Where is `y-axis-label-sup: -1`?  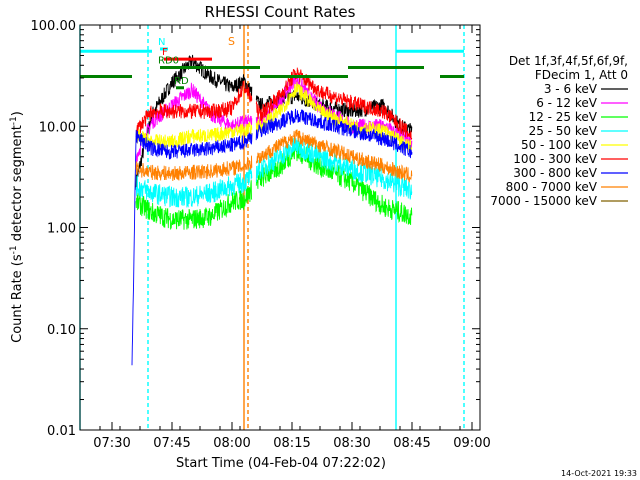
y-axis-label-sup: -1 is located at coordinates (14, 249).